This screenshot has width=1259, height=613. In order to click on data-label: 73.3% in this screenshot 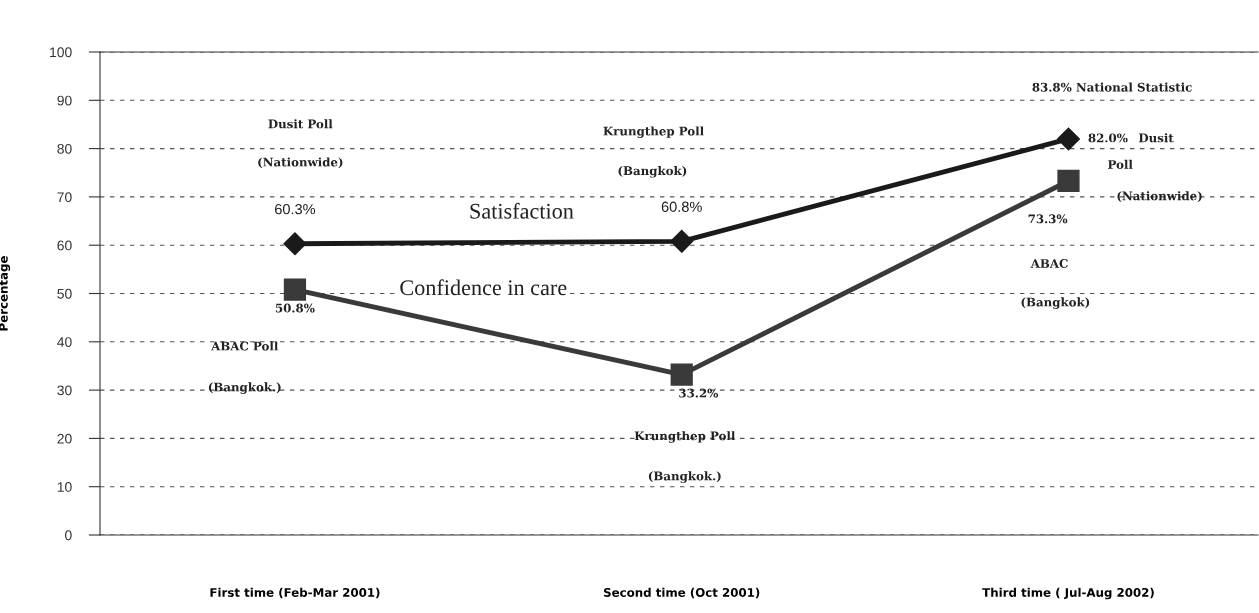, I will do `click(1048, 219)`.